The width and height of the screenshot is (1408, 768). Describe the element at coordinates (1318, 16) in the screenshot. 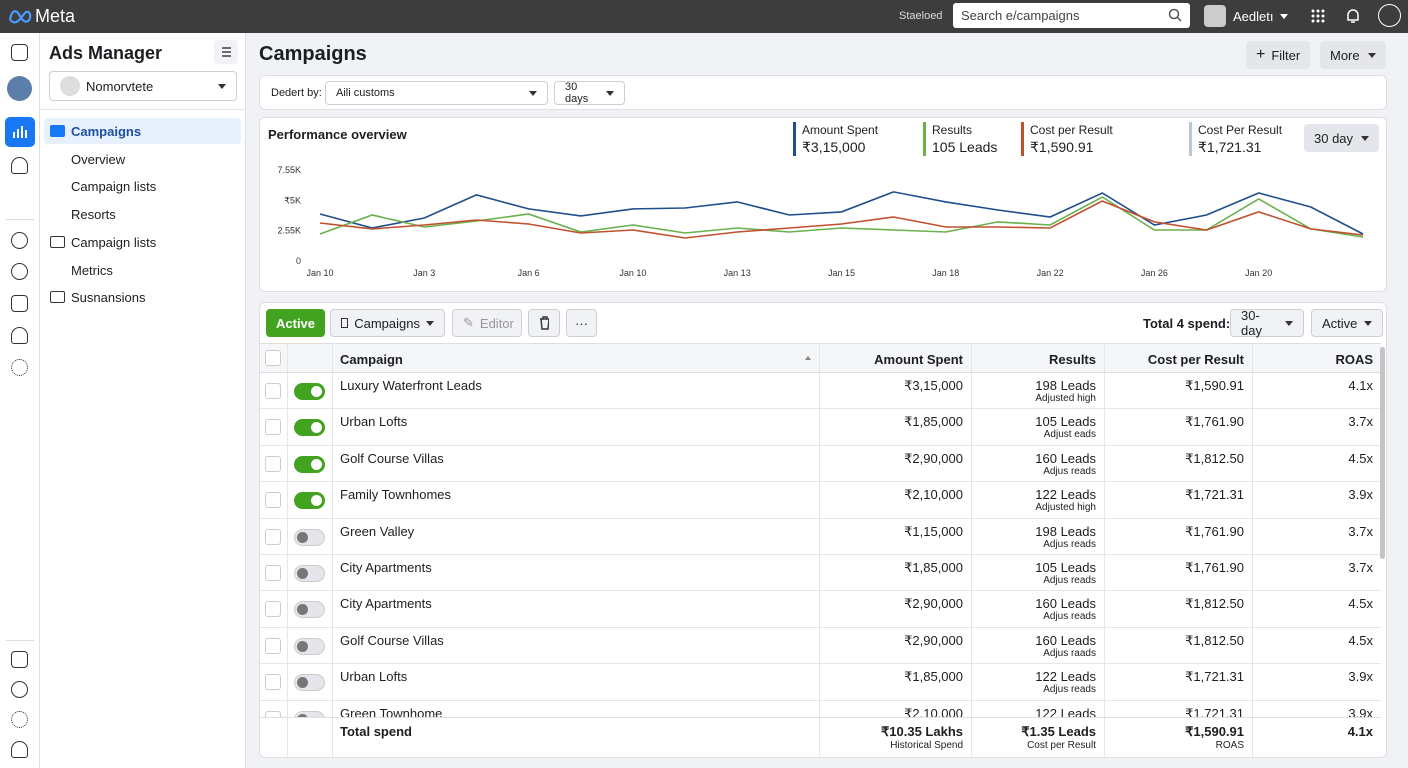

I see `apps-icon` at that location.